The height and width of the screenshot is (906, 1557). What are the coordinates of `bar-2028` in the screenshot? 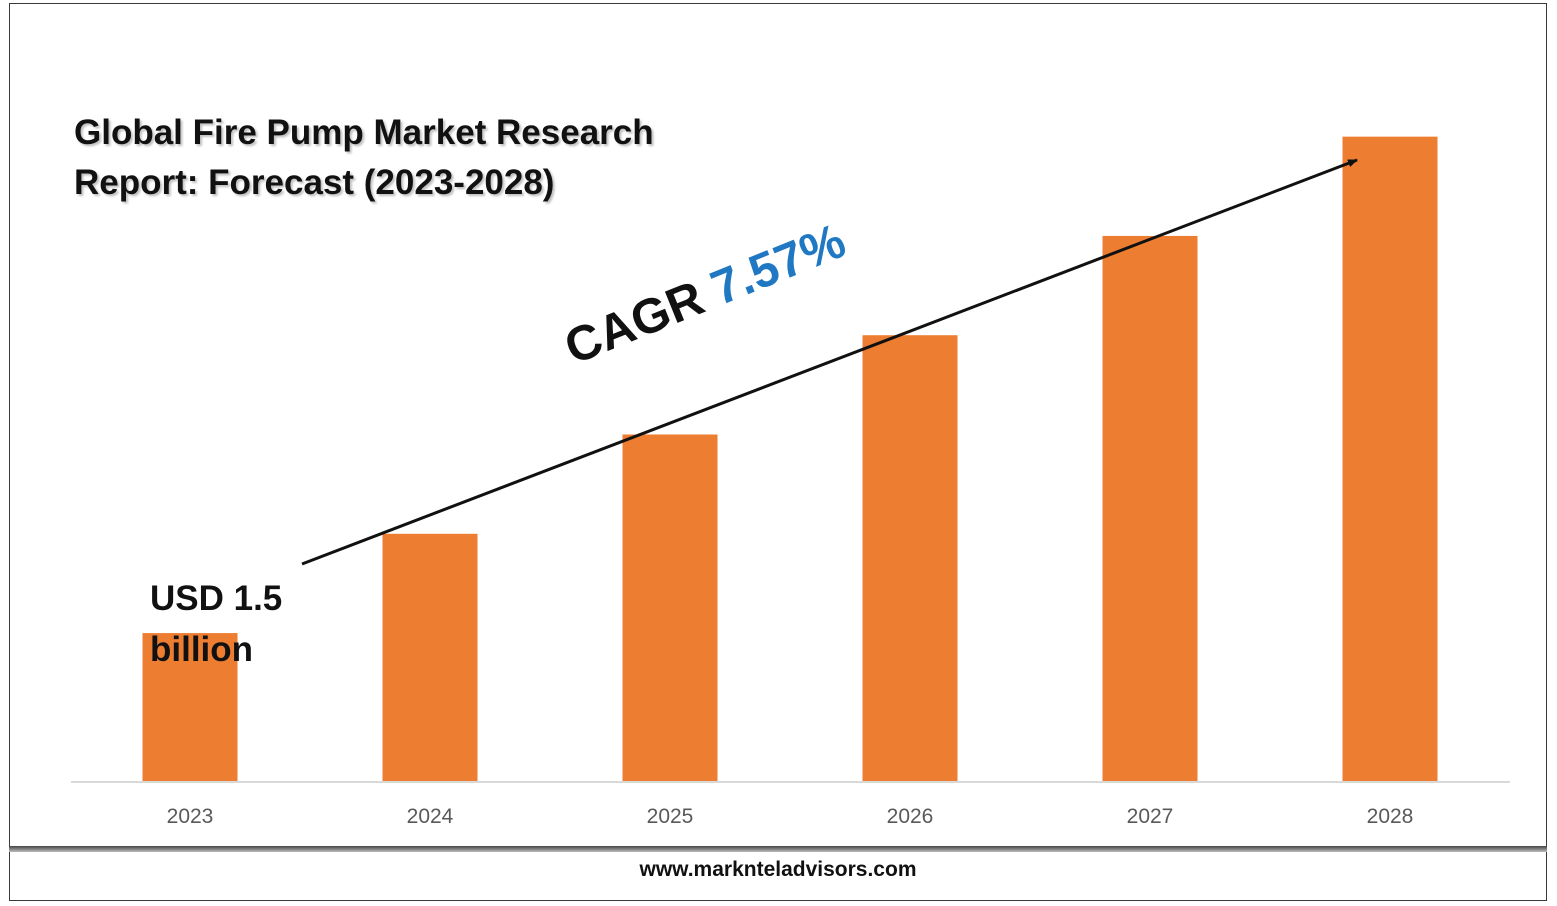 It's located at (1390, 459).